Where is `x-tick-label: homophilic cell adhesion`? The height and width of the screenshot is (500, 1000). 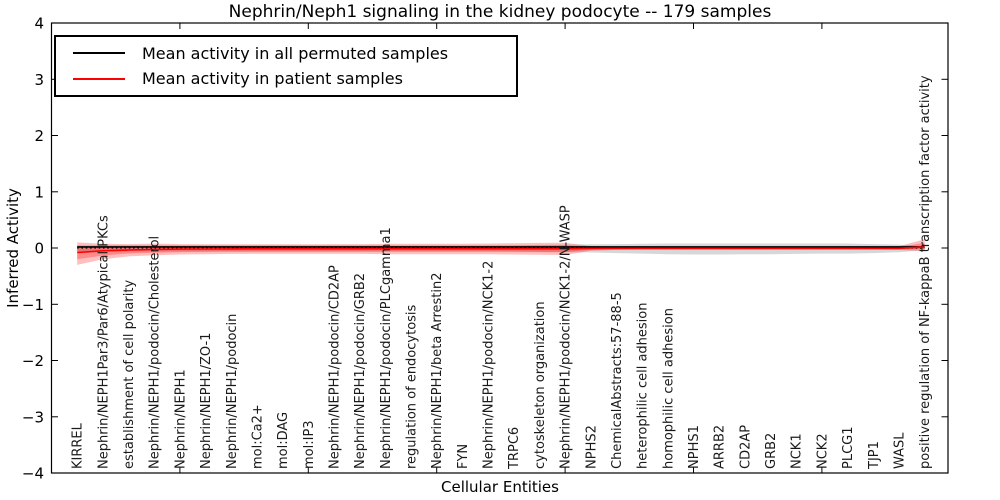
x-tick-label: homophilic cell adhesion is located at coordinates (668, 388).